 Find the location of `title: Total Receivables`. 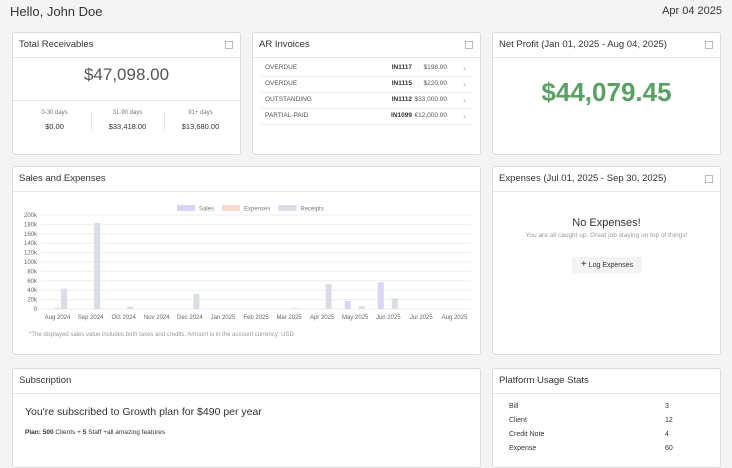

title: Total Receivables is located at coordinates (56, 44).